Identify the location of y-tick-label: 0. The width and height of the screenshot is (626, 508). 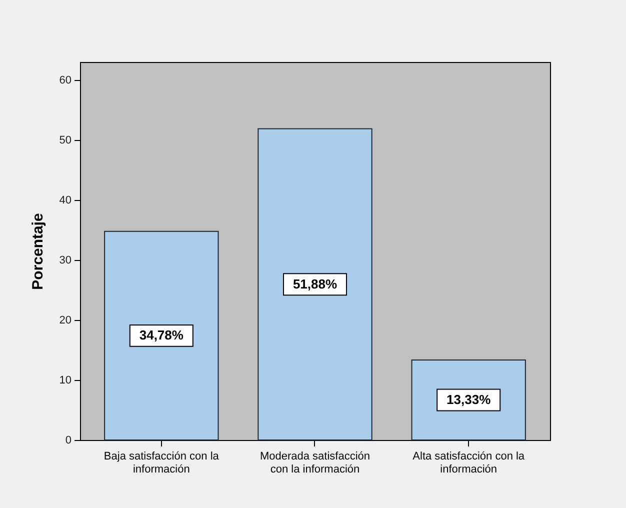
(68, 440).